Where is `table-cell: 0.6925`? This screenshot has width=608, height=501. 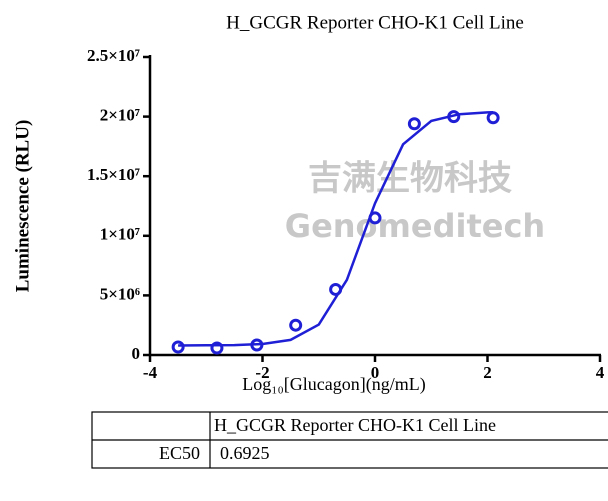 table-cell: 0.6925 is located at coordinates (245, 453).